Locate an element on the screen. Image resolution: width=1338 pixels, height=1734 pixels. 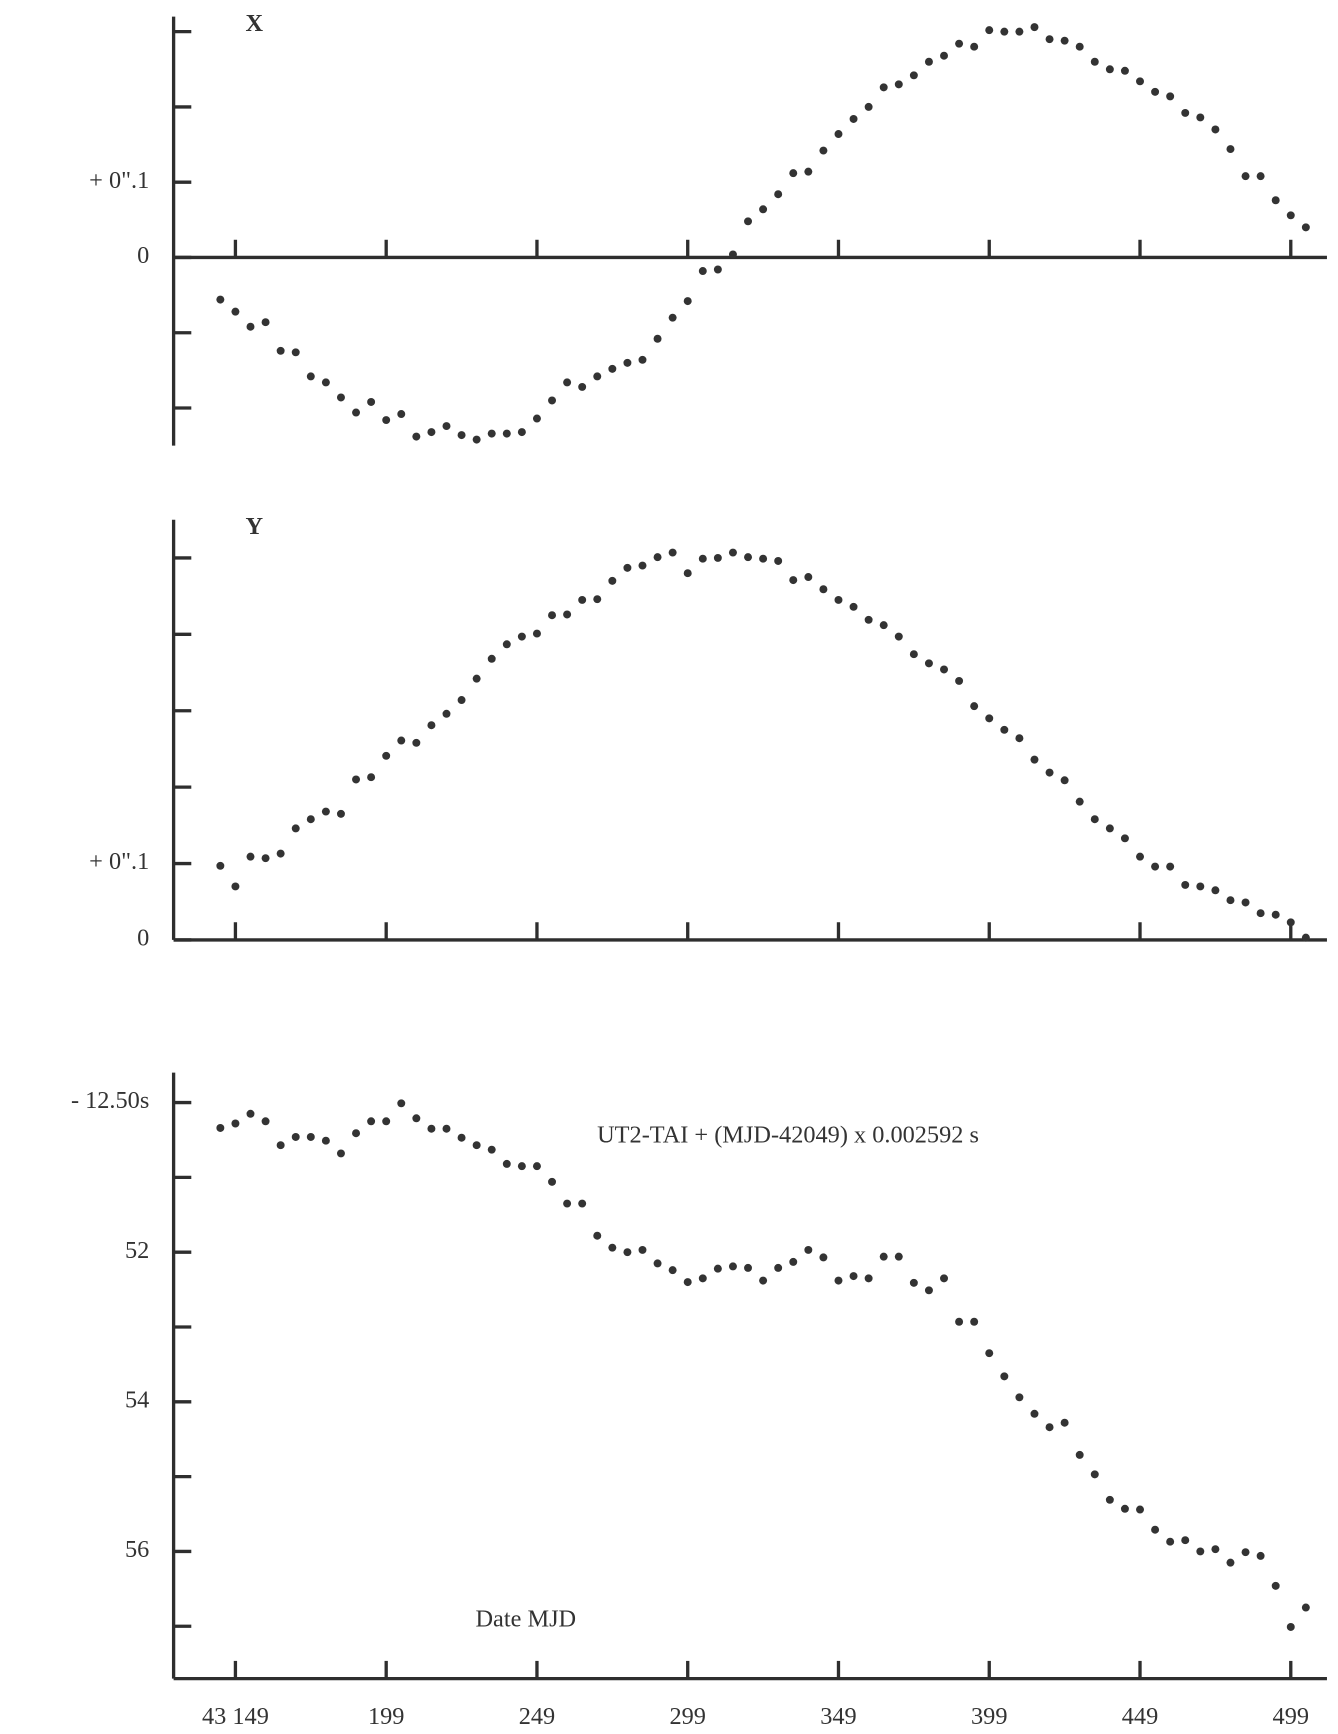
x-tick-label: 199 is located at coordinates (386, 1716).